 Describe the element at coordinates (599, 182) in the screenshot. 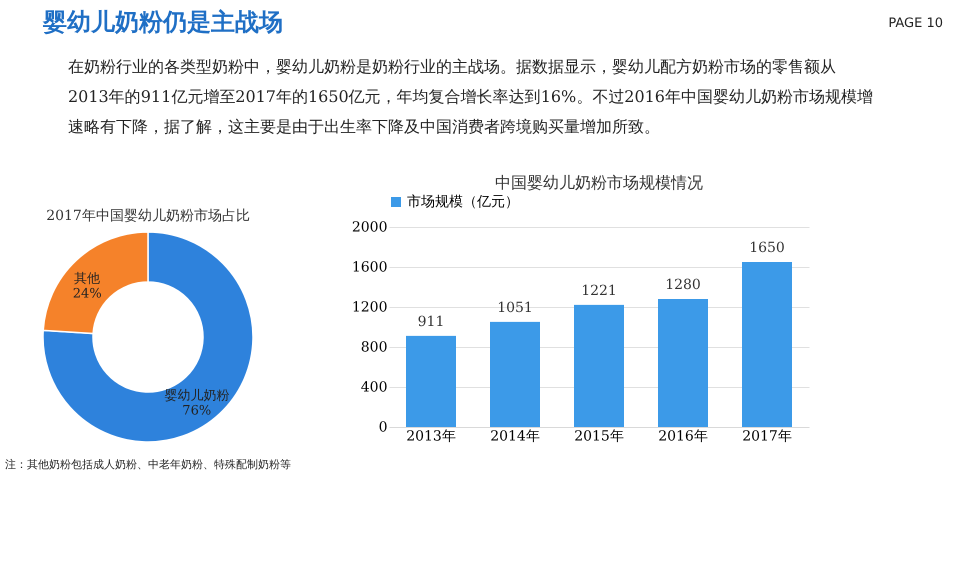

I see `chart-title: 中国婴幼儿奶粉市场规模情况` at that location.